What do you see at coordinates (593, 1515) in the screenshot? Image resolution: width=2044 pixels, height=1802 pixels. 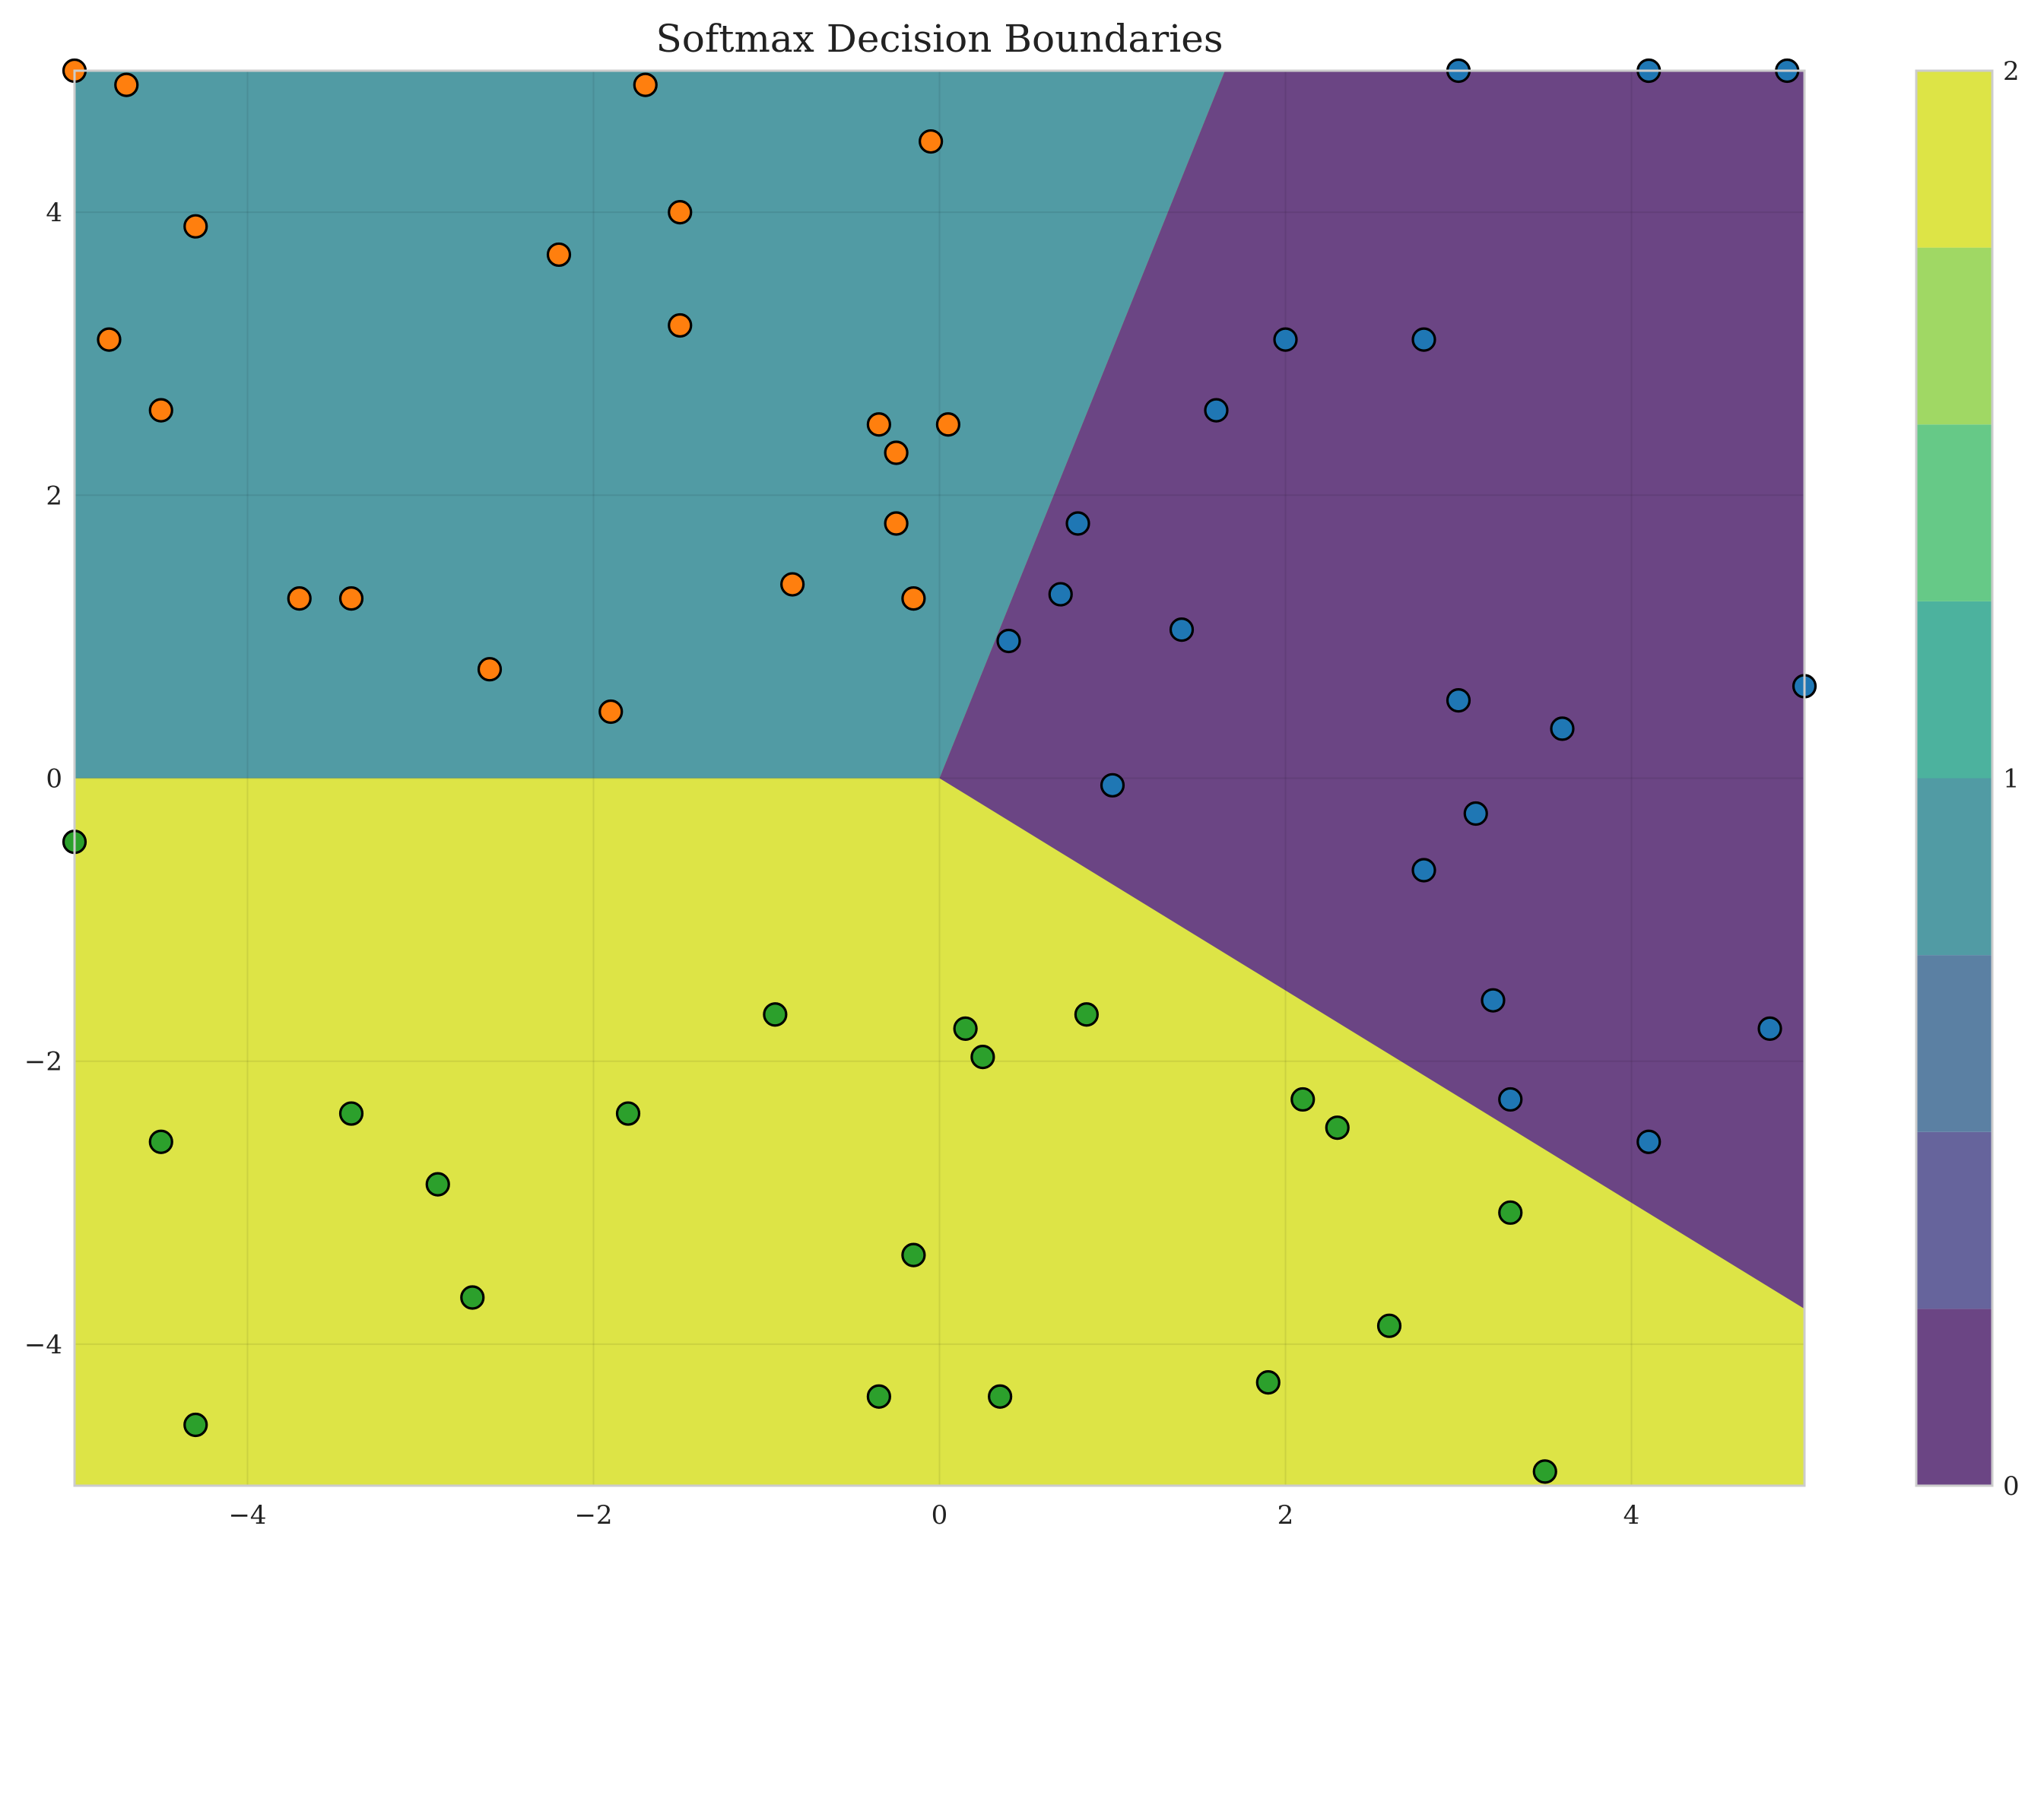 I see `x-tick-label: −2` at bounding box center [593, 1515].